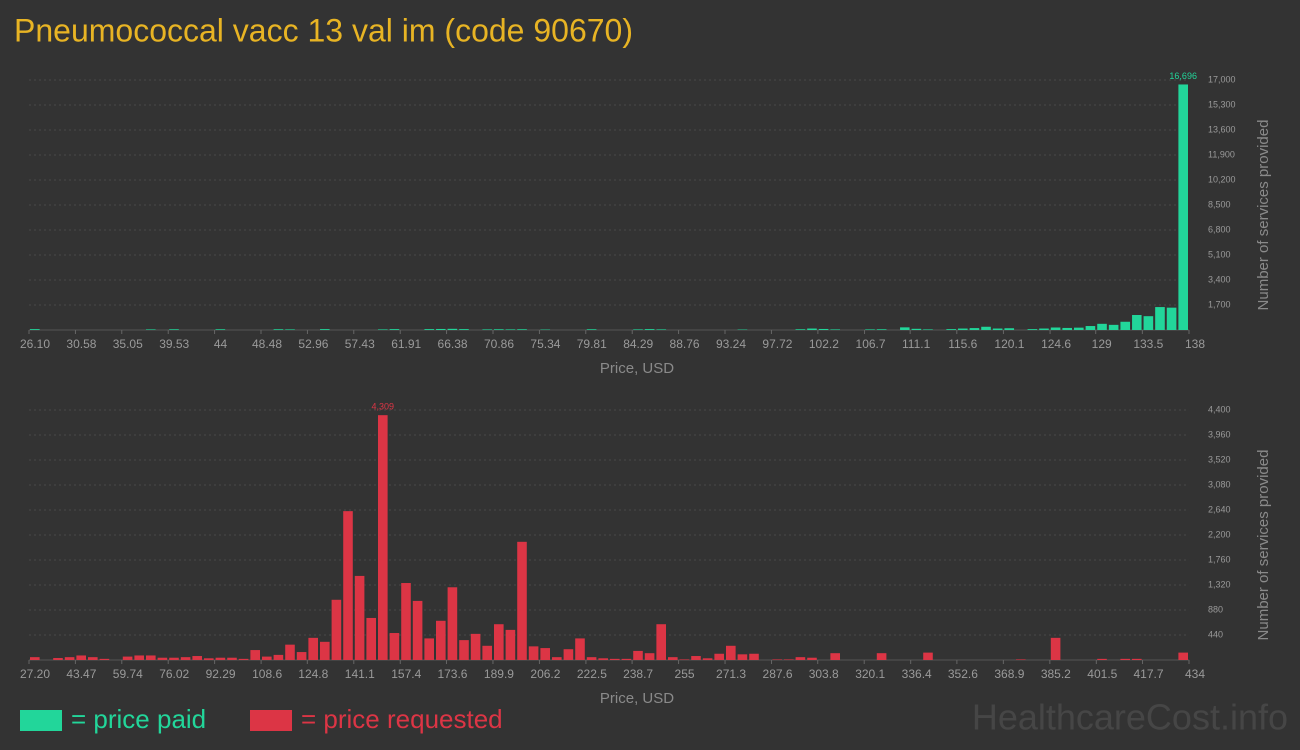  What do you see at coordinates (452, 674) in the screenshot?
I see `x-tick-label: 173.6` at bounding box center [452, 674].